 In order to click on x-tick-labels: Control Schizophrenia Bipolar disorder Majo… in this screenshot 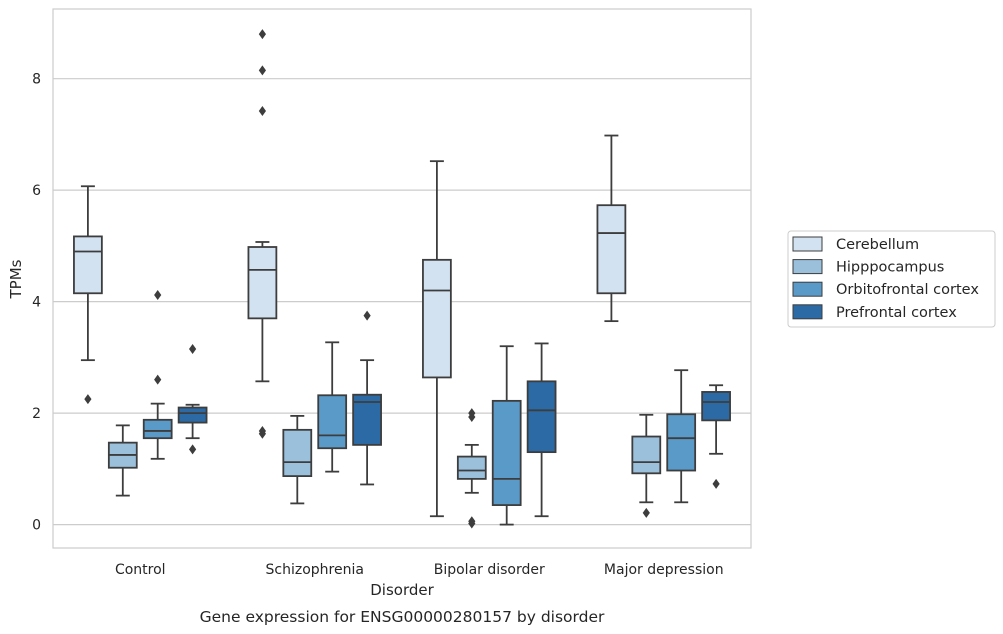, I will do `click(419, 570)`.